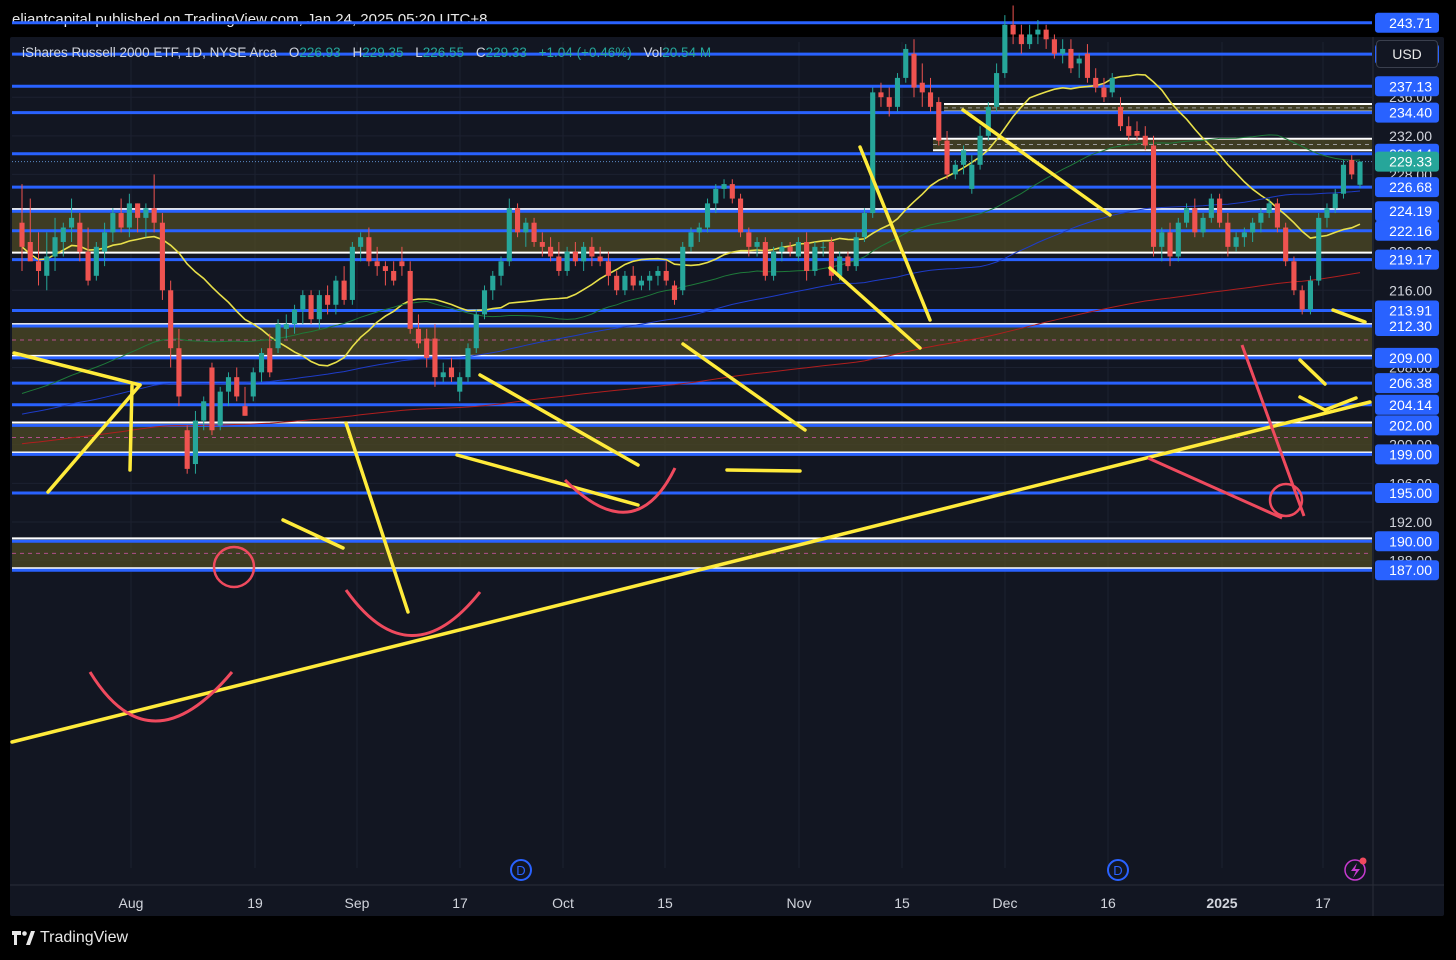  Describe the element at coordinates (1005, 903) in the screenshot. I see `time-tick-label: Dec` at that location.